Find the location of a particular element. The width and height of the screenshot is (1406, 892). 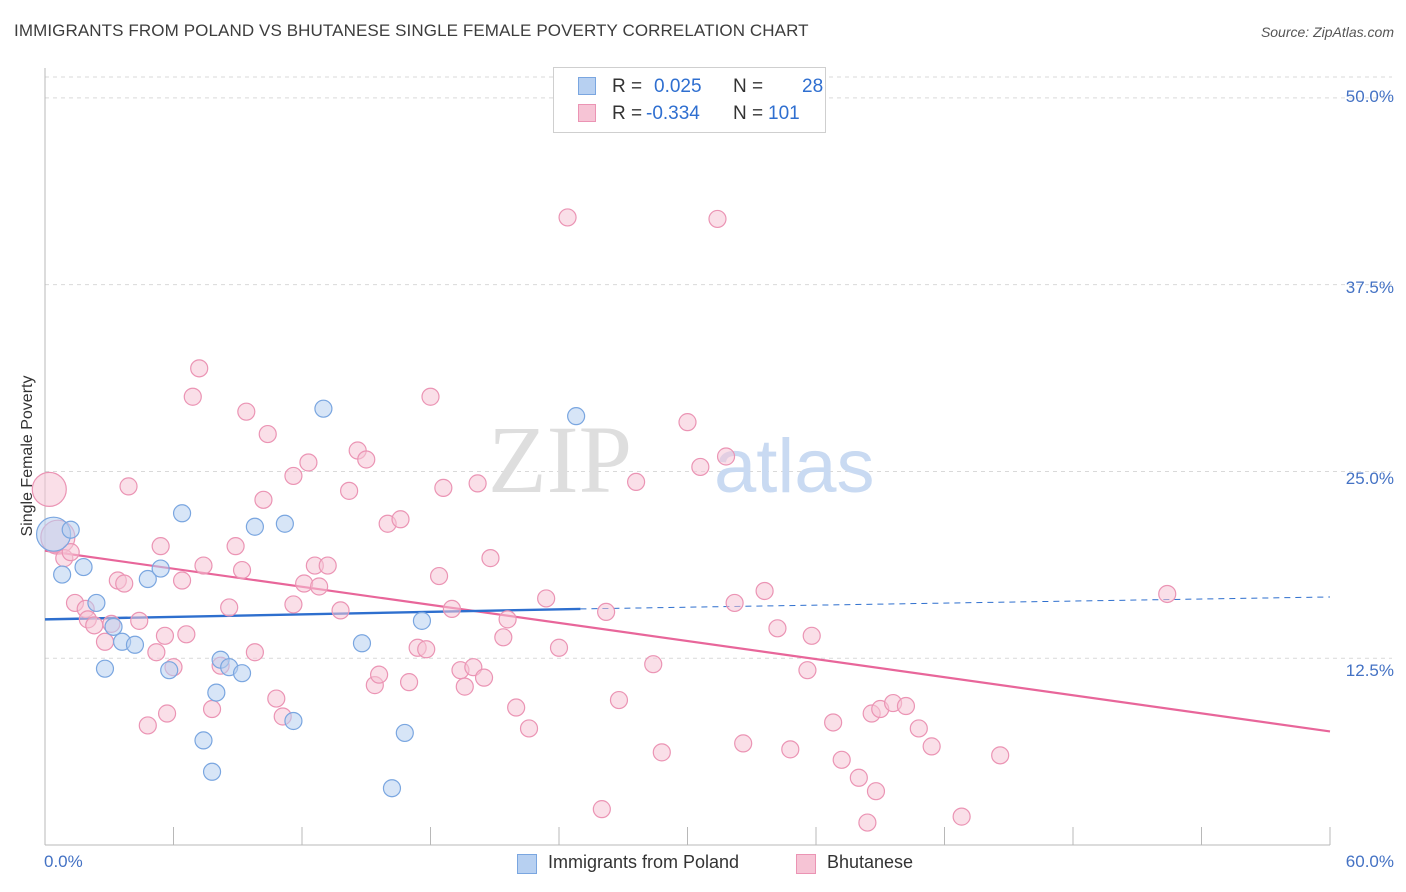

legend-label-bhutanese: Bhutanese is located at coordinates (870, 862).